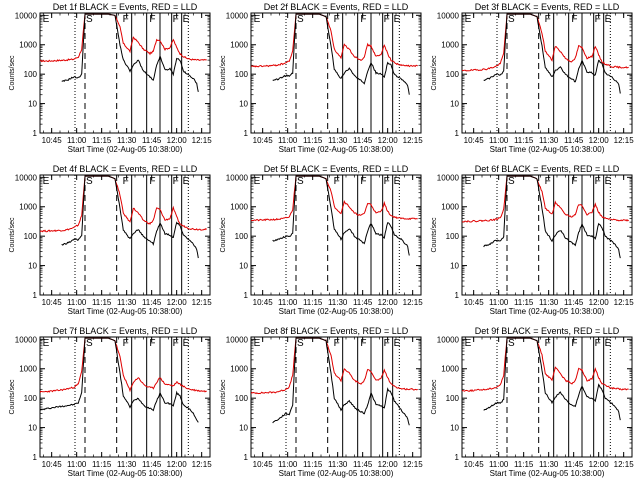 The image size is (640, 480). What do you see at coordinates (336, 331) in the screenshot?
I see `panel-title: Det 8f BLACK = Events, RED = LLD` at bounding box center [336, 331].